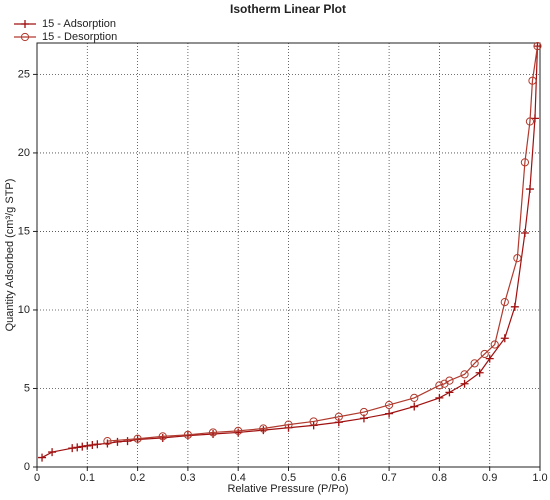 This screenshot has width=550, height=500. Describe the element at coordinates (287, 489) in the screenshot. I see `x-axis-label: Relative Pressure (P/Po)` at that location.